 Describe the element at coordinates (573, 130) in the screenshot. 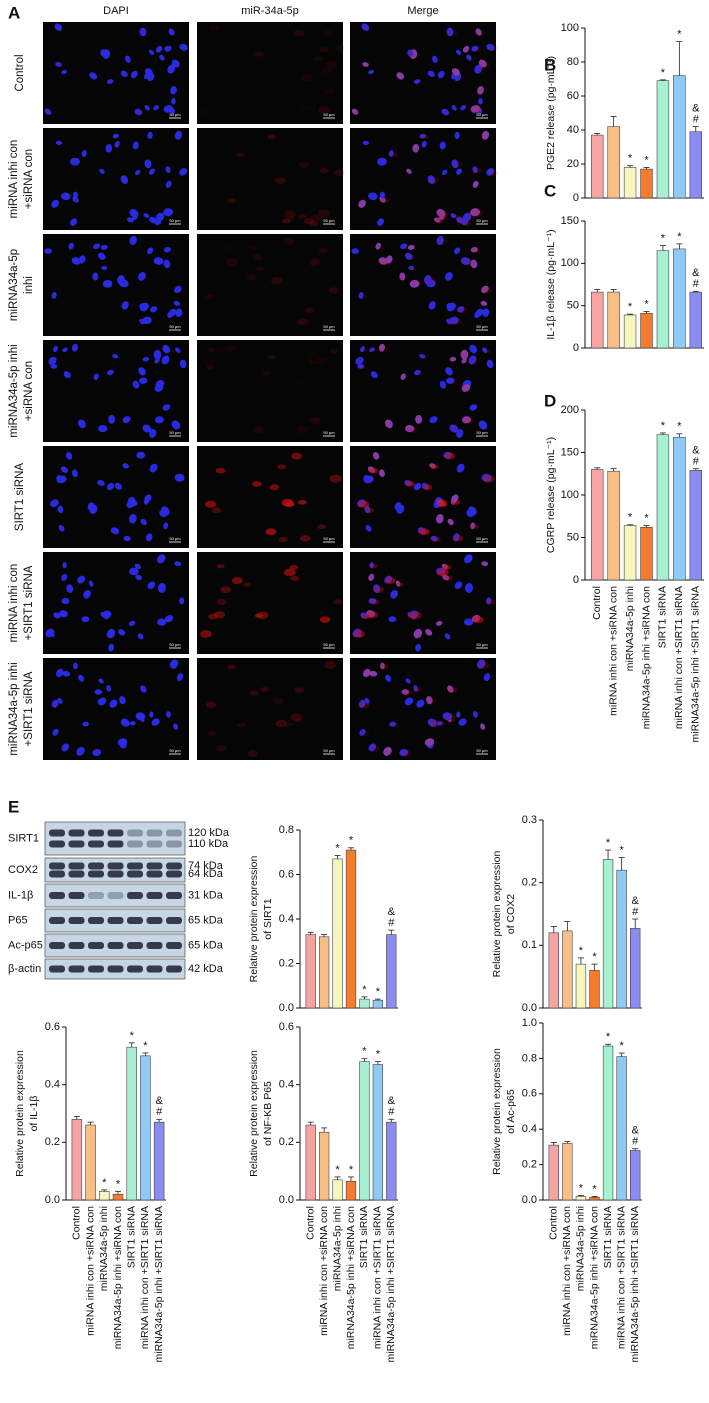

I see `y-tick-label: 40` at that location.